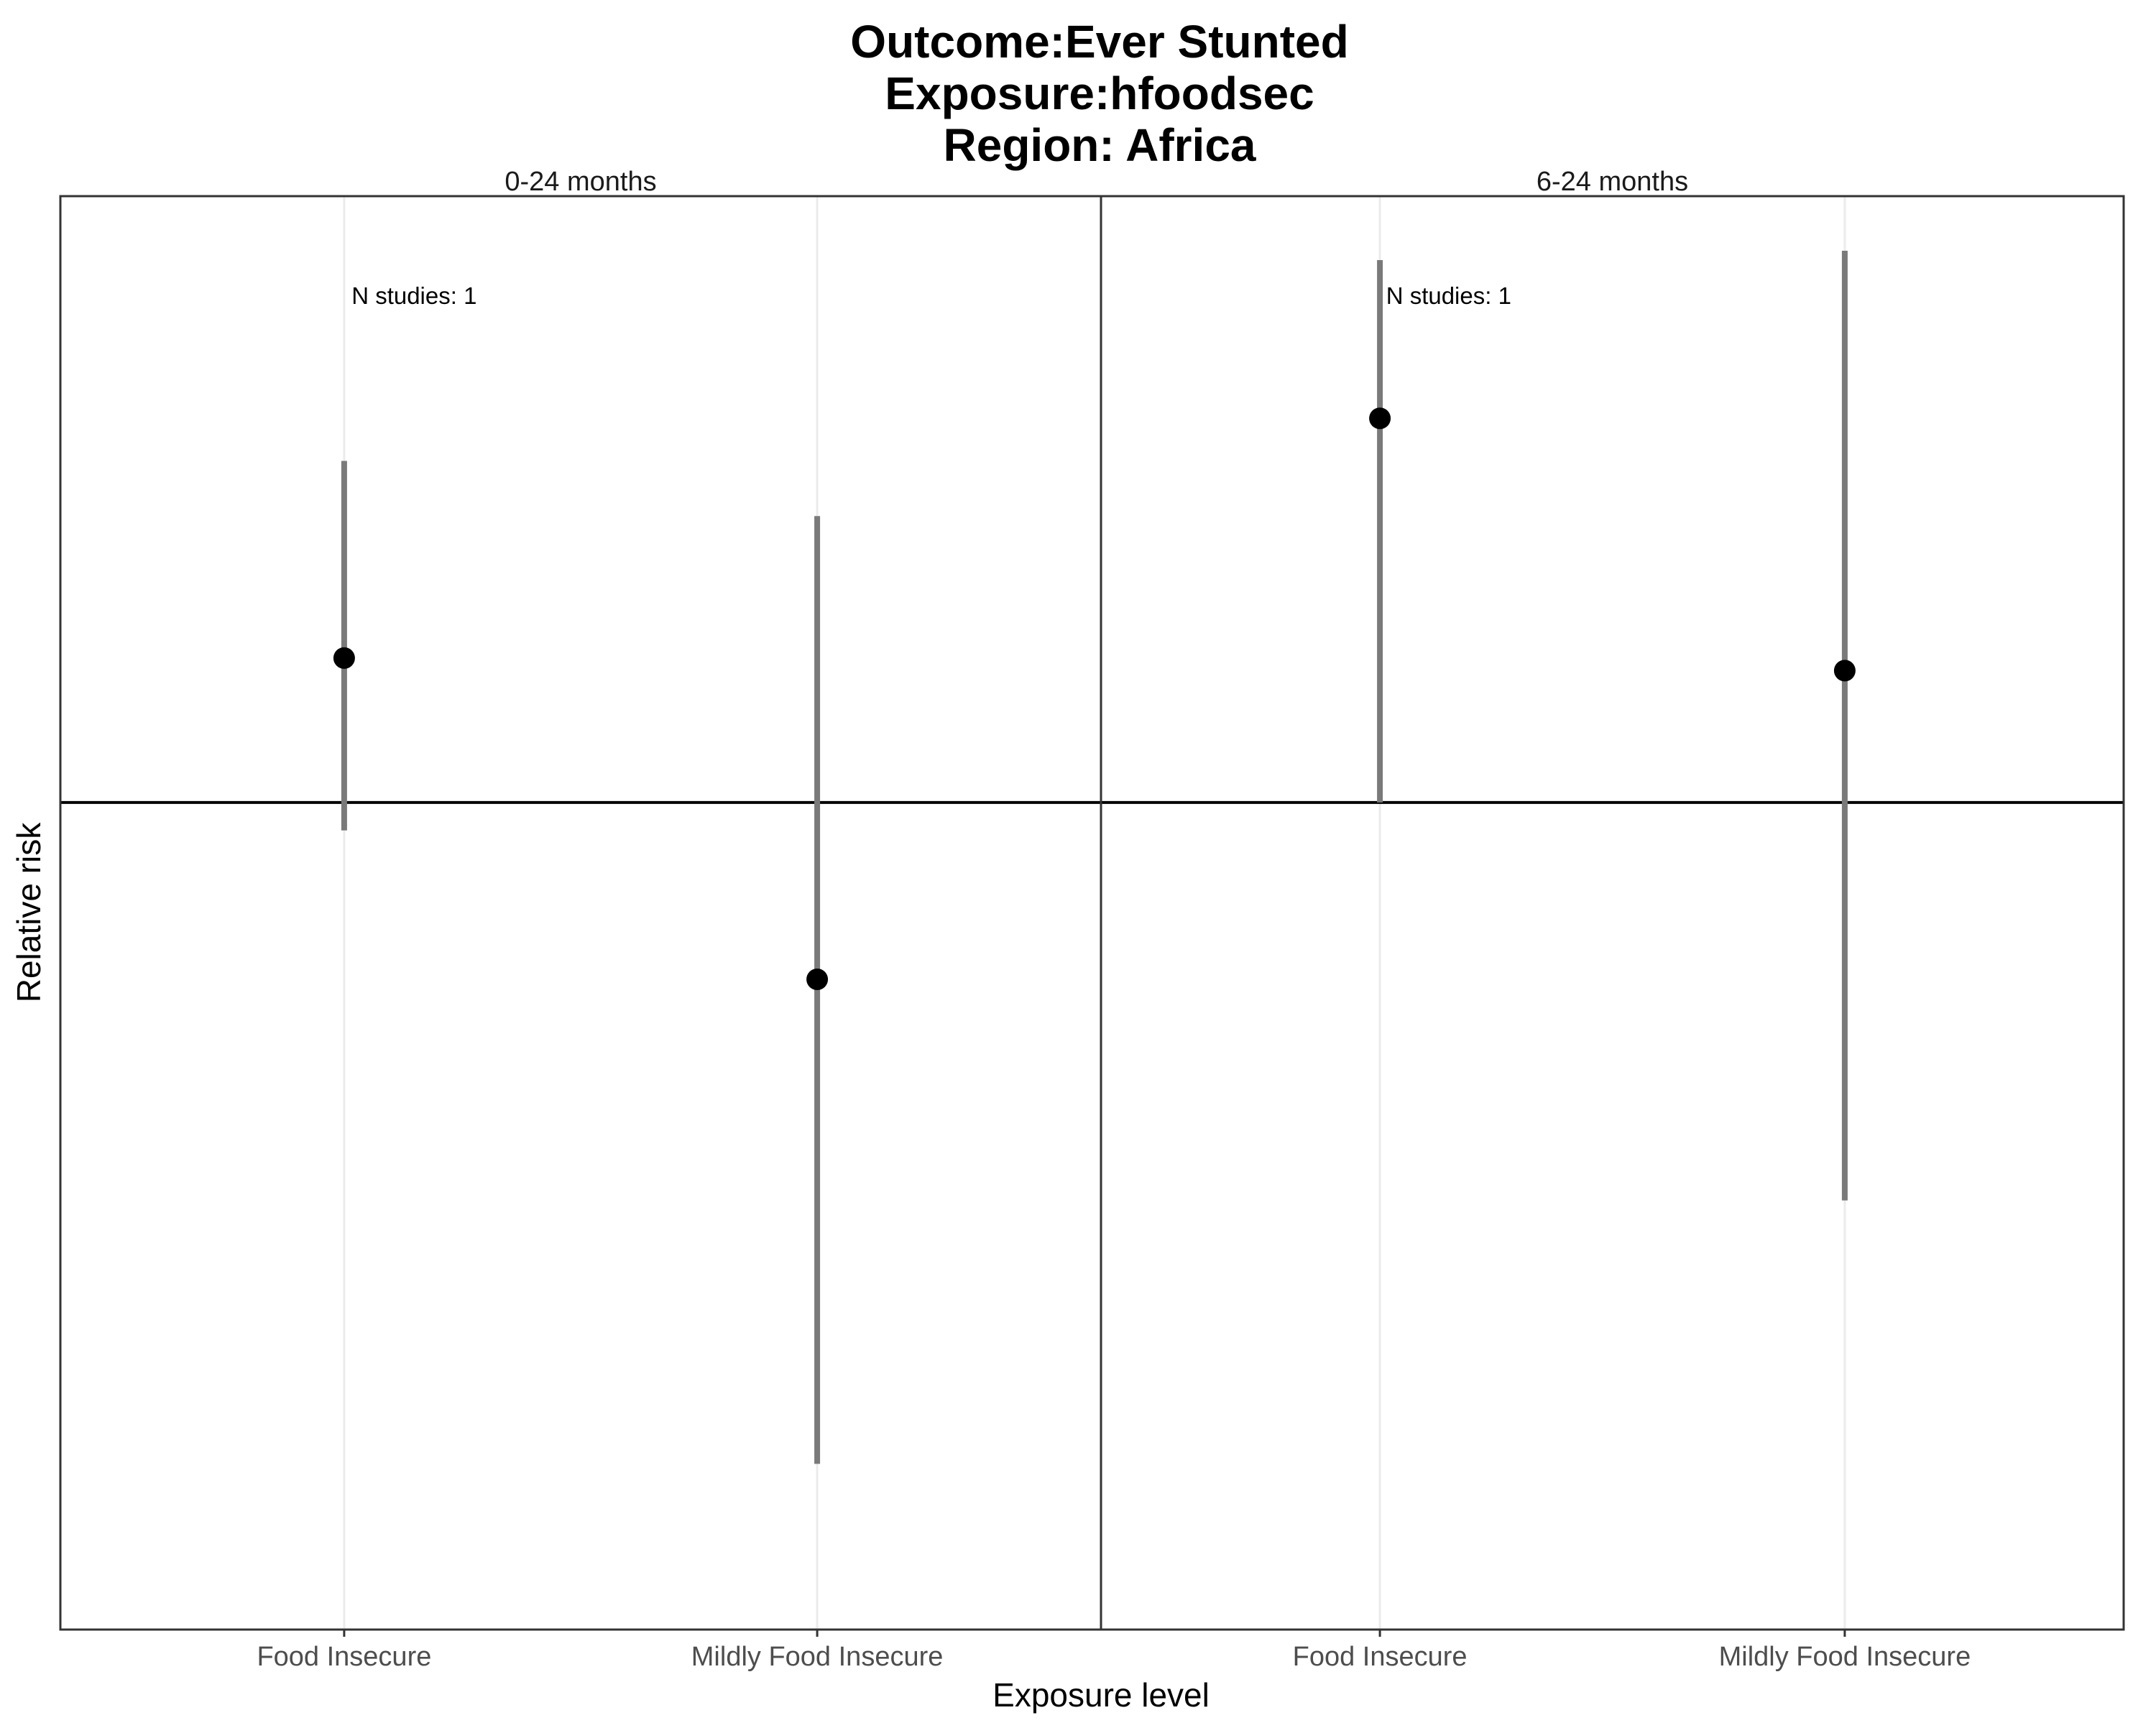  Describe the element at coordinates (1099, 42) in the screenshot. I see `chart-title-line: Outcome:Ever Stunted` at that location.